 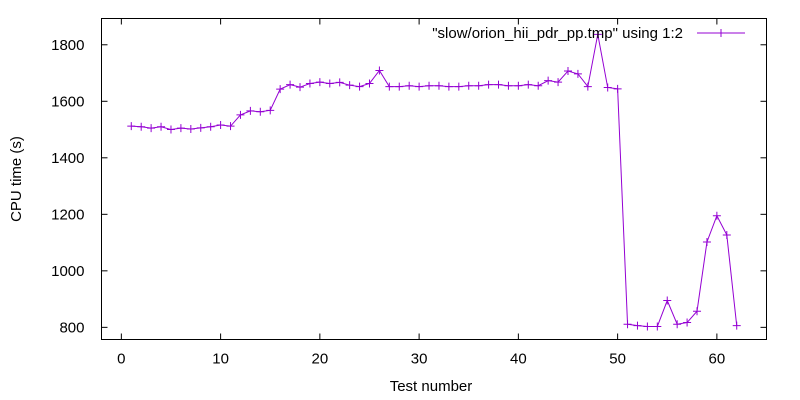 What do you see at coordinates (557, 33) in the screenshot?
I see `legend-label: "slow/orion_hii_pdr_pp.tmp" using 1:2` at bounding box center [557, 33].